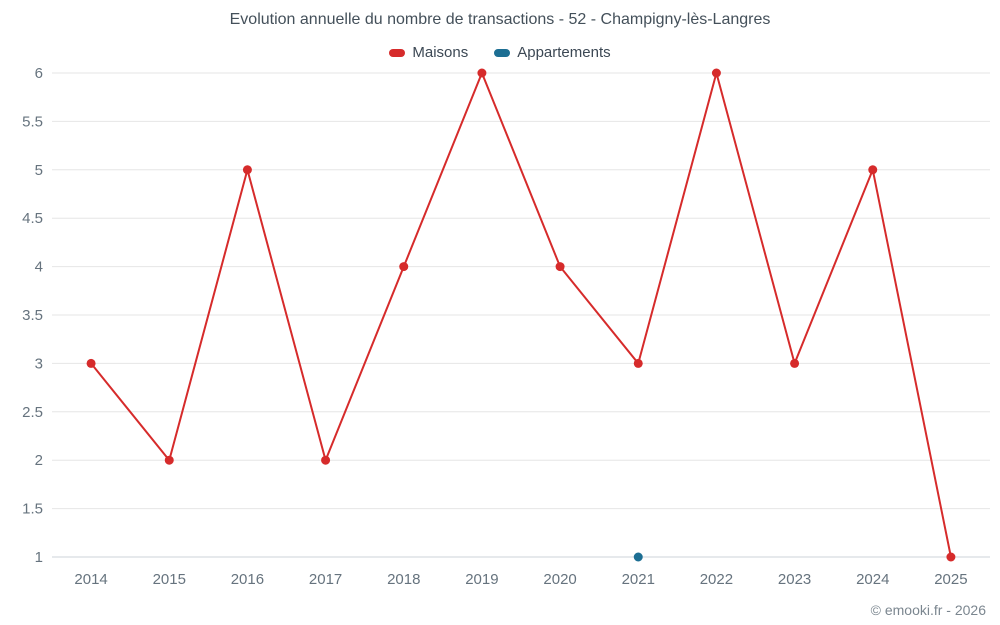  What do you see at coordinates (872, 579) in the screenshot?
I see `x-axis-label: 2024` at bounding box center [872, 579].